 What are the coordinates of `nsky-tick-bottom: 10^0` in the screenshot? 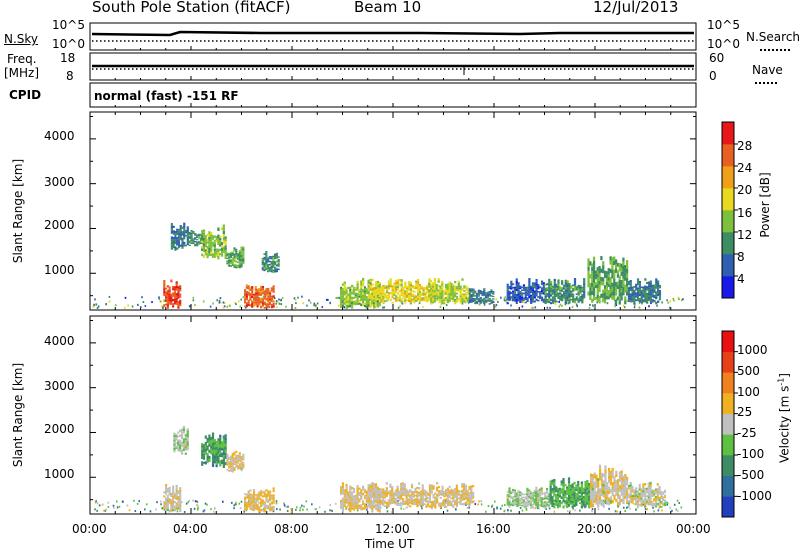 It's located at (68, 44).